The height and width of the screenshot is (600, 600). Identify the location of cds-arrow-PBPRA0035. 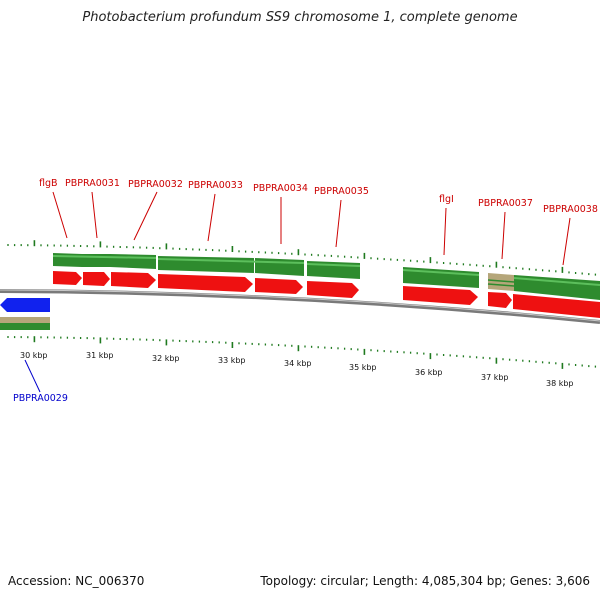
(333, 289).